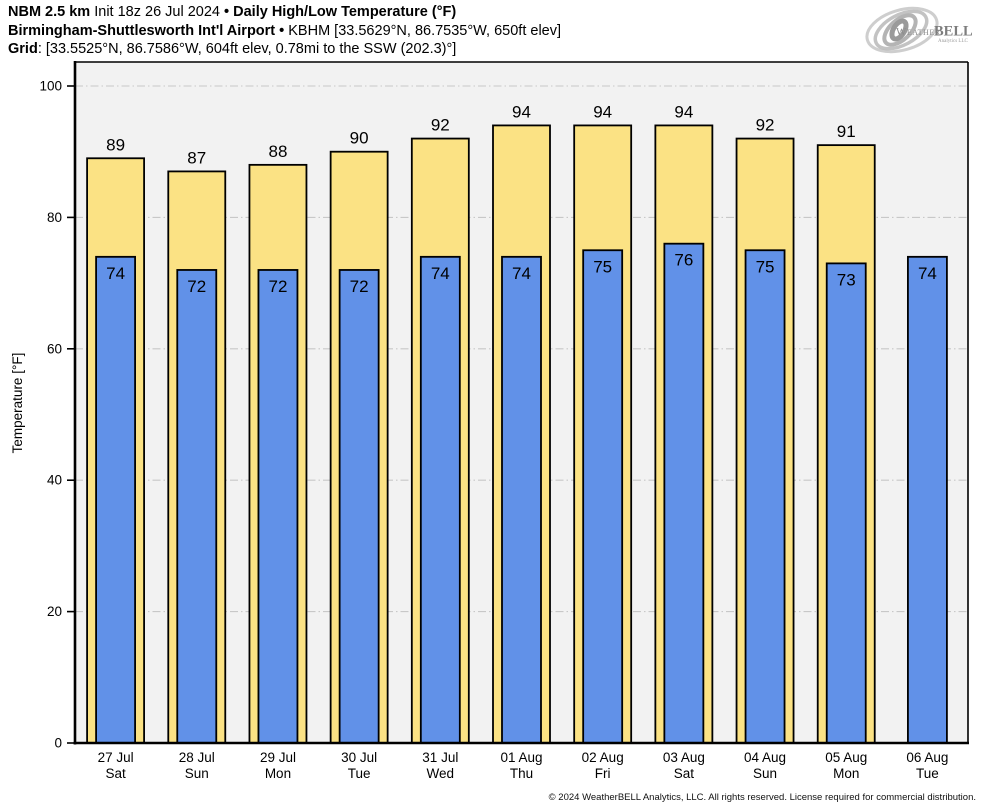 The image size is (984, 808). I want to click on x-tick-date: 30 Jul, so click(359, 757).